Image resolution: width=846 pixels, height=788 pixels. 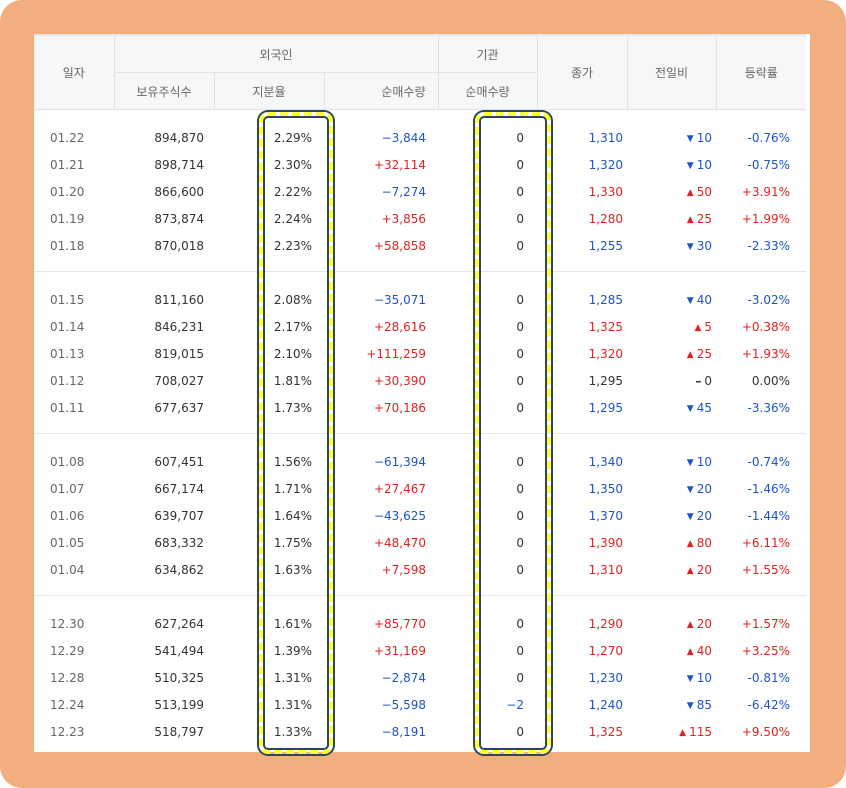 I want to click on diff-cell: ▲ 115, so click(x=671, y=731).